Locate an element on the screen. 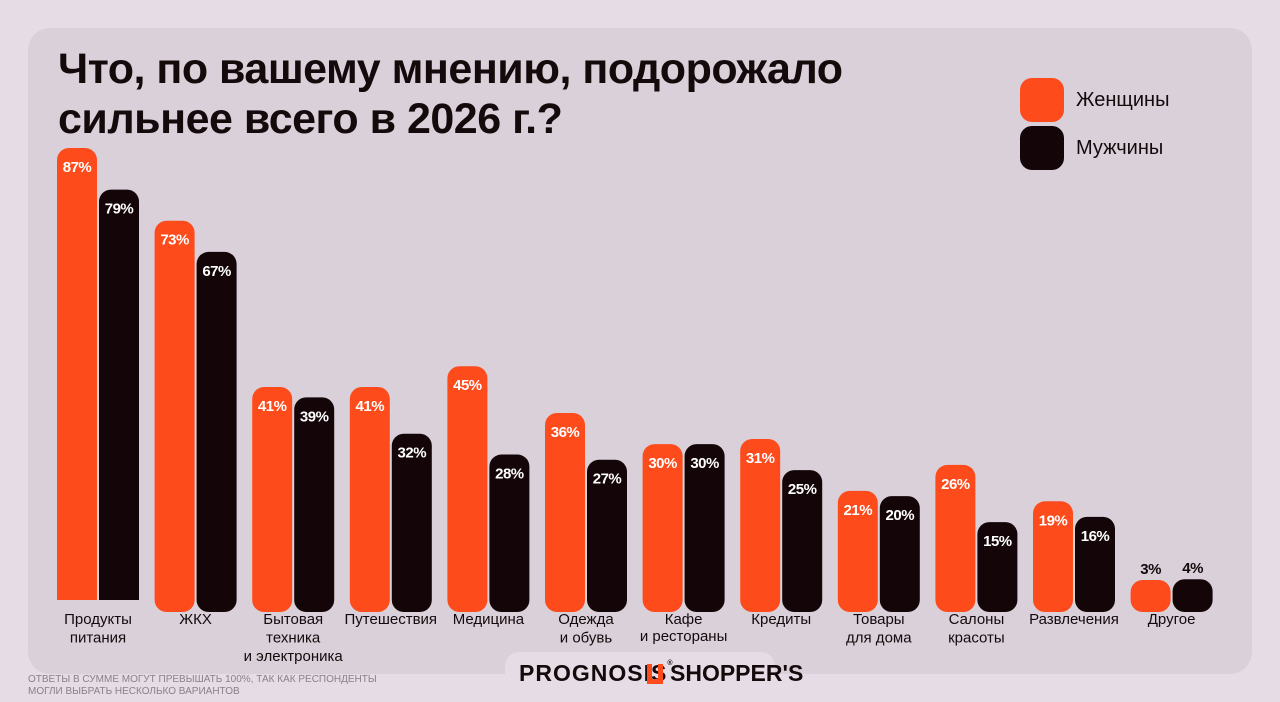  prognosis-logo-mark: ® is located at coordinates (670, 663).